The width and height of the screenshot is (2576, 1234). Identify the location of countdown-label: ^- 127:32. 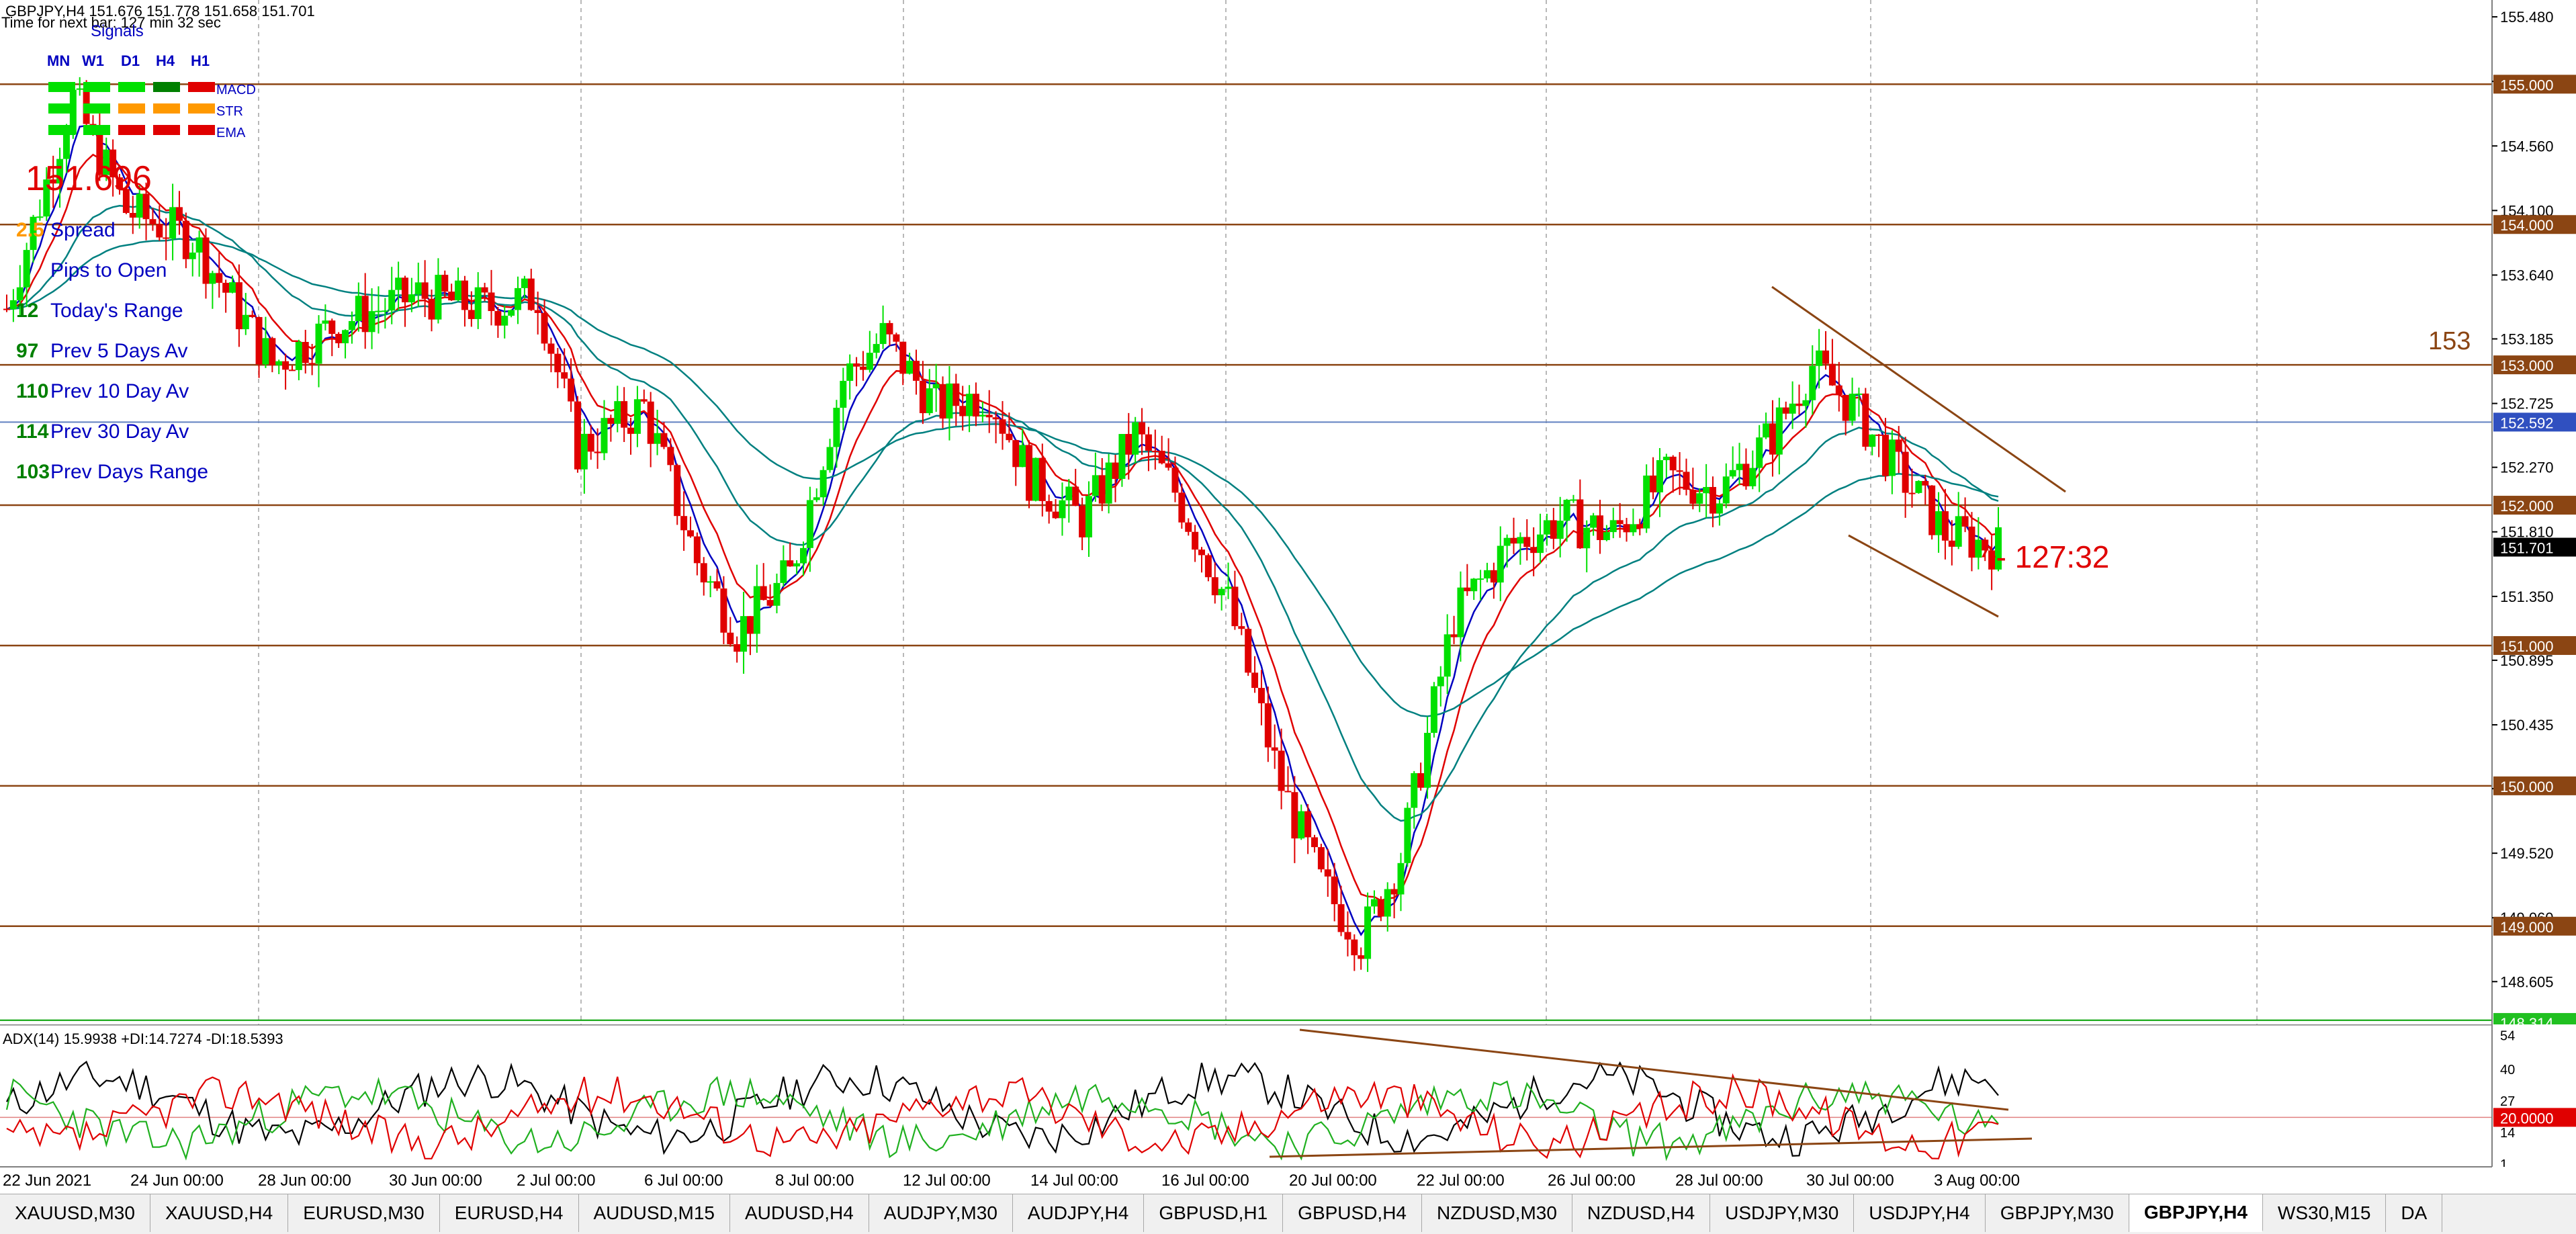
(2046, 556).